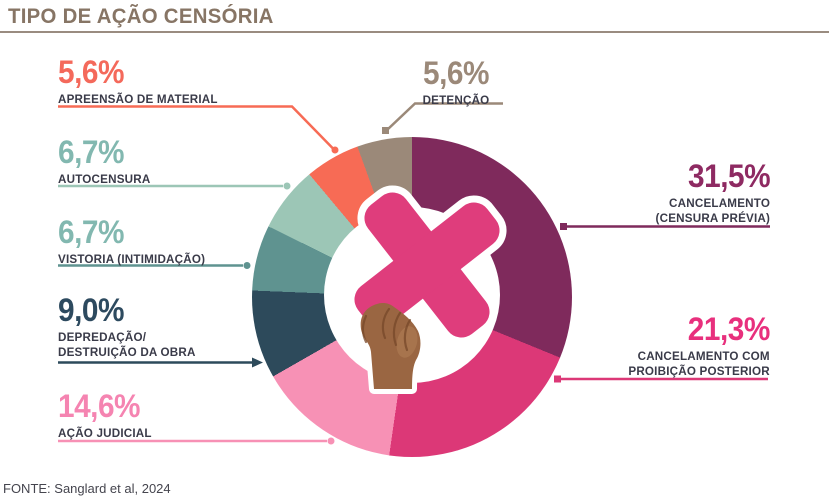  What do you see at coordinates (138, 99) in the screenshot?
I see `segment-label: APREENSÃO DE MATERIAL` at bounding box center [138, 99].